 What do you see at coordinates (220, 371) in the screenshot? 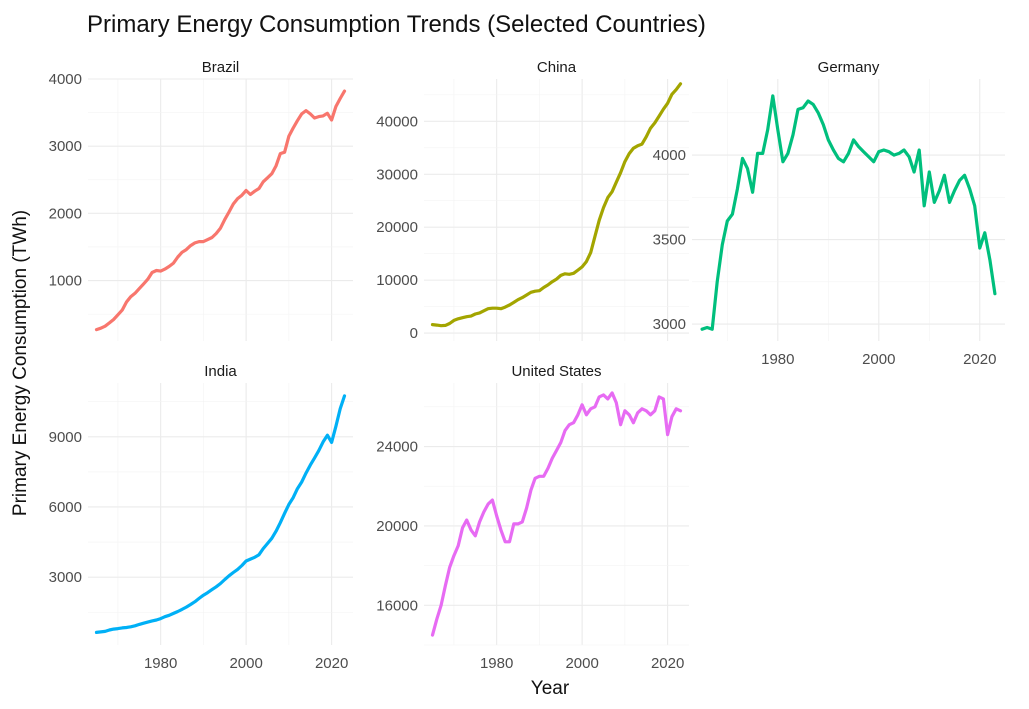
I see `facet-label: India` at bounding box center [220, 371].